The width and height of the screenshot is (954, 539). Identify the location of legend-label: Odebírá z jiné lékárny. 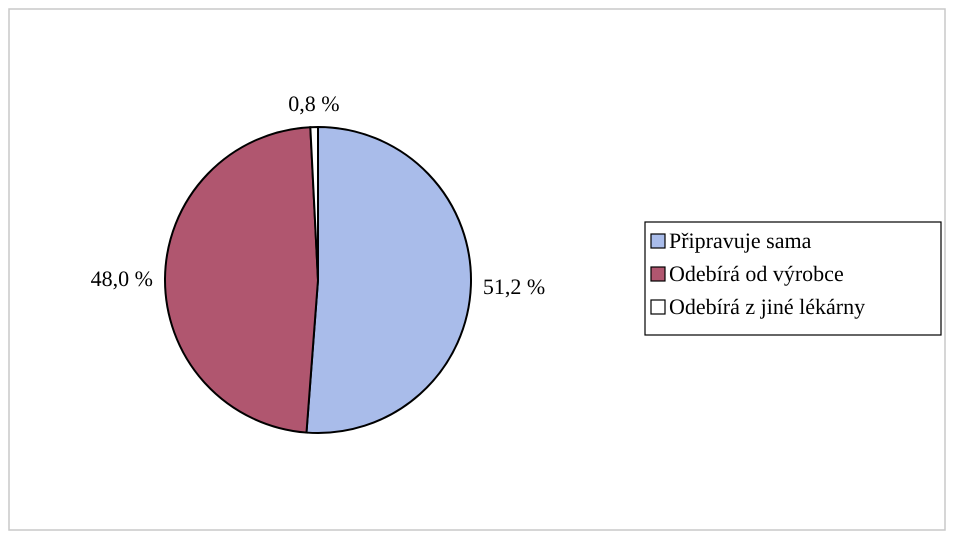
(767, 306).